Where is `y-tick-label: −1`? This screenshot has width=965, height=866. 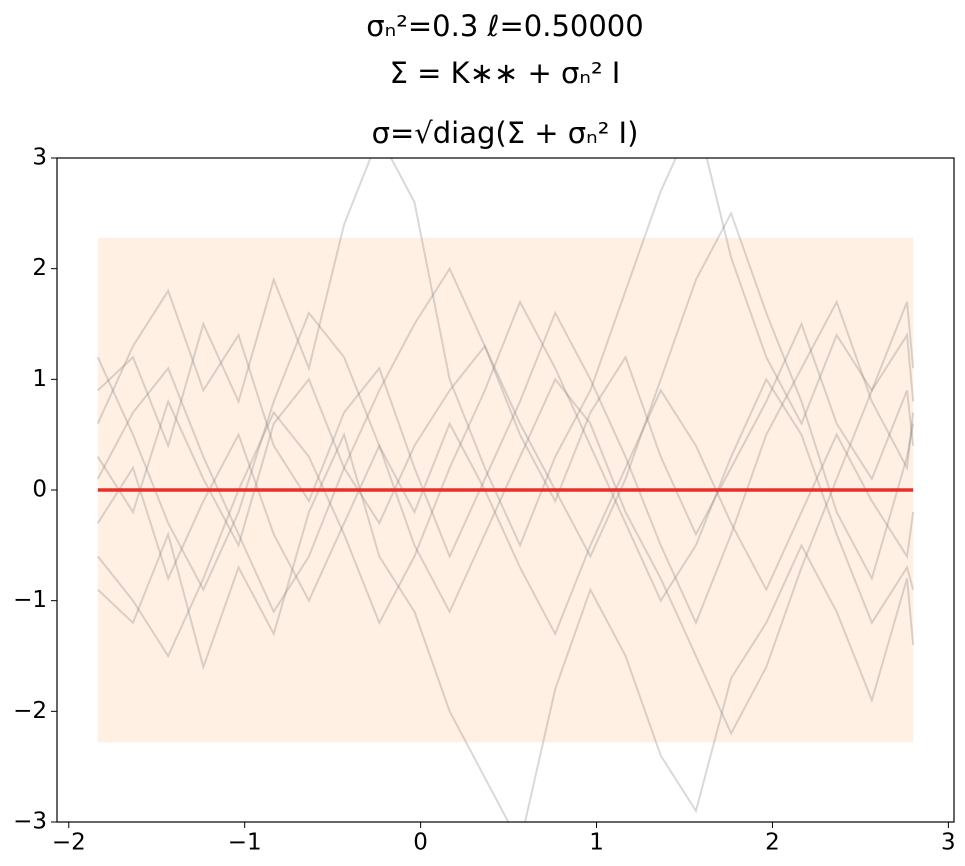 y-tick-label: −1 is located at coordinates (30, 600).